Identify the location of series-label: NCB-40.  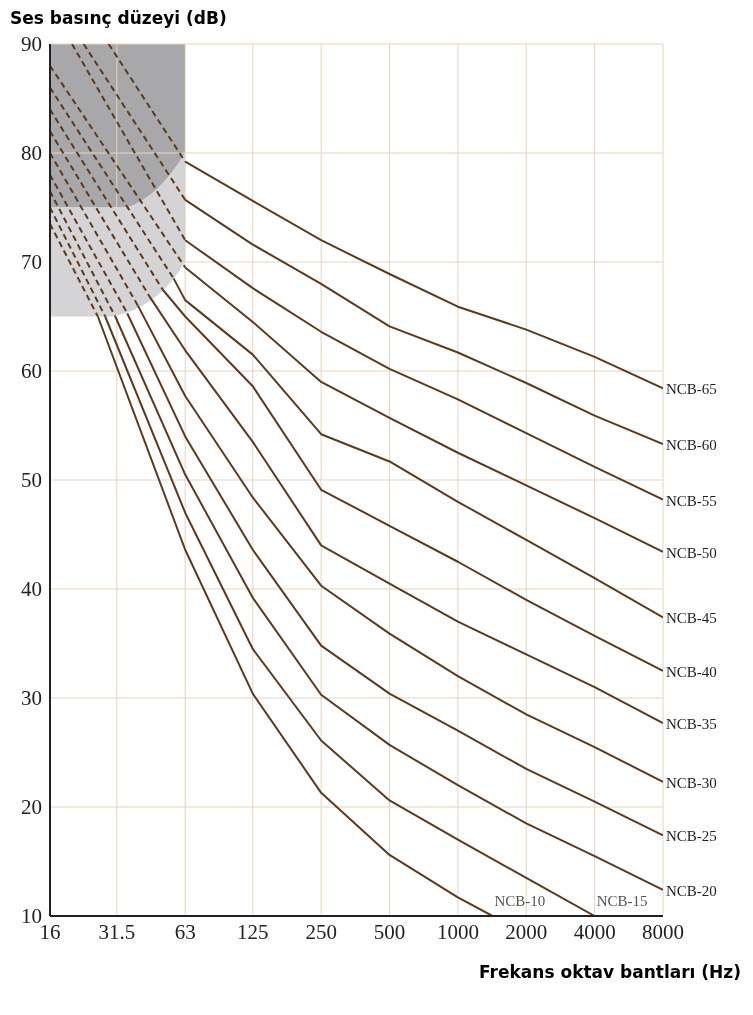
(691, 671).